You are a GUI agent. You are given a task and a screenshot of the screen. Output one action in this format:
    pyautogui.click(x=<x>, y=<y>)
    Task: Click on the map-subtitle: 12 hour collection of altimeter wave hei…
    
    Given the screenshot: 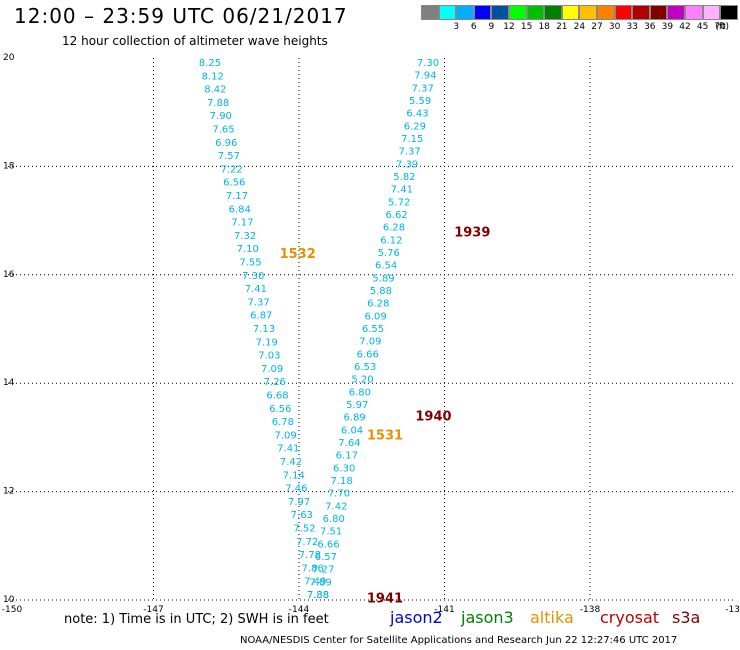 What is the action you would take?
    pyautogui.click(x=195, y=41)
    